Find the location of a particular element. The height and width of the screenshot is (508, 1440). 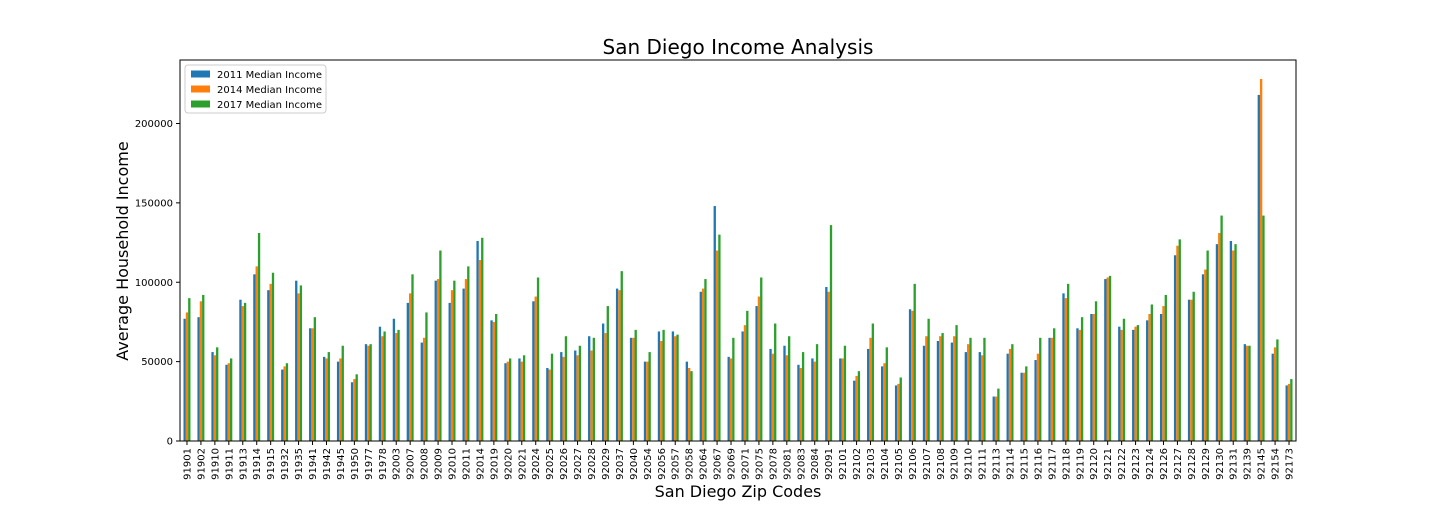

x-tick-label: 91913 is located at coordinates (243, 464).